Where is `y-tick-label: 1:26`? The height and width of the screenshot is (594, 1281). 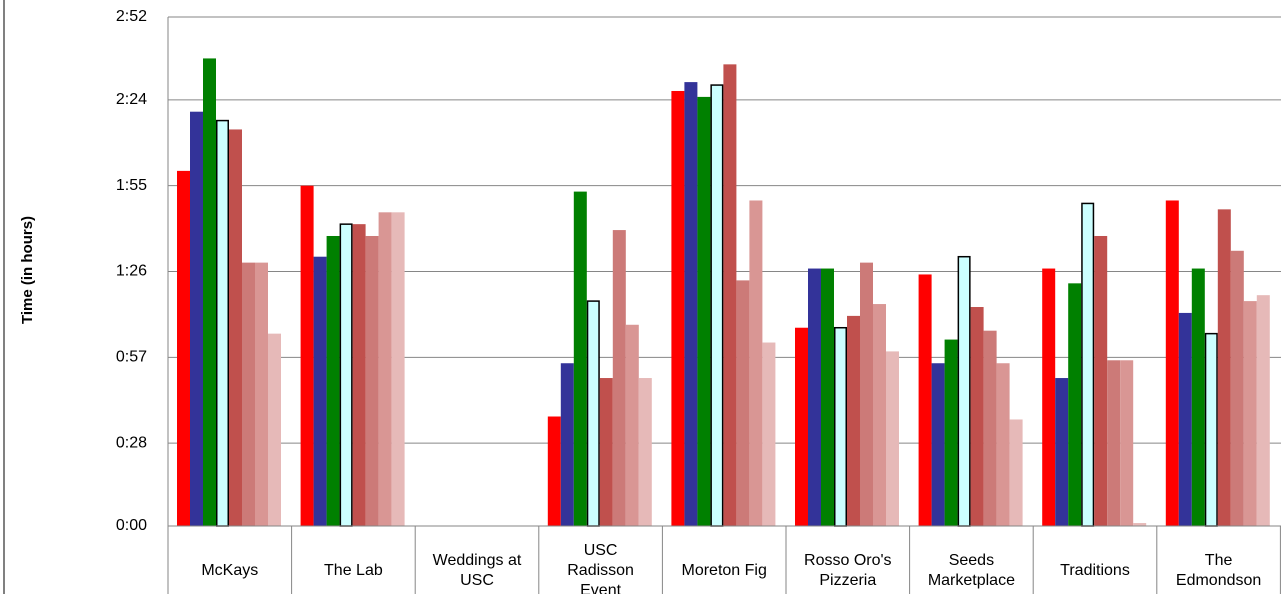 y-tick-label: 1:26 is located at coordinates (131, 271).